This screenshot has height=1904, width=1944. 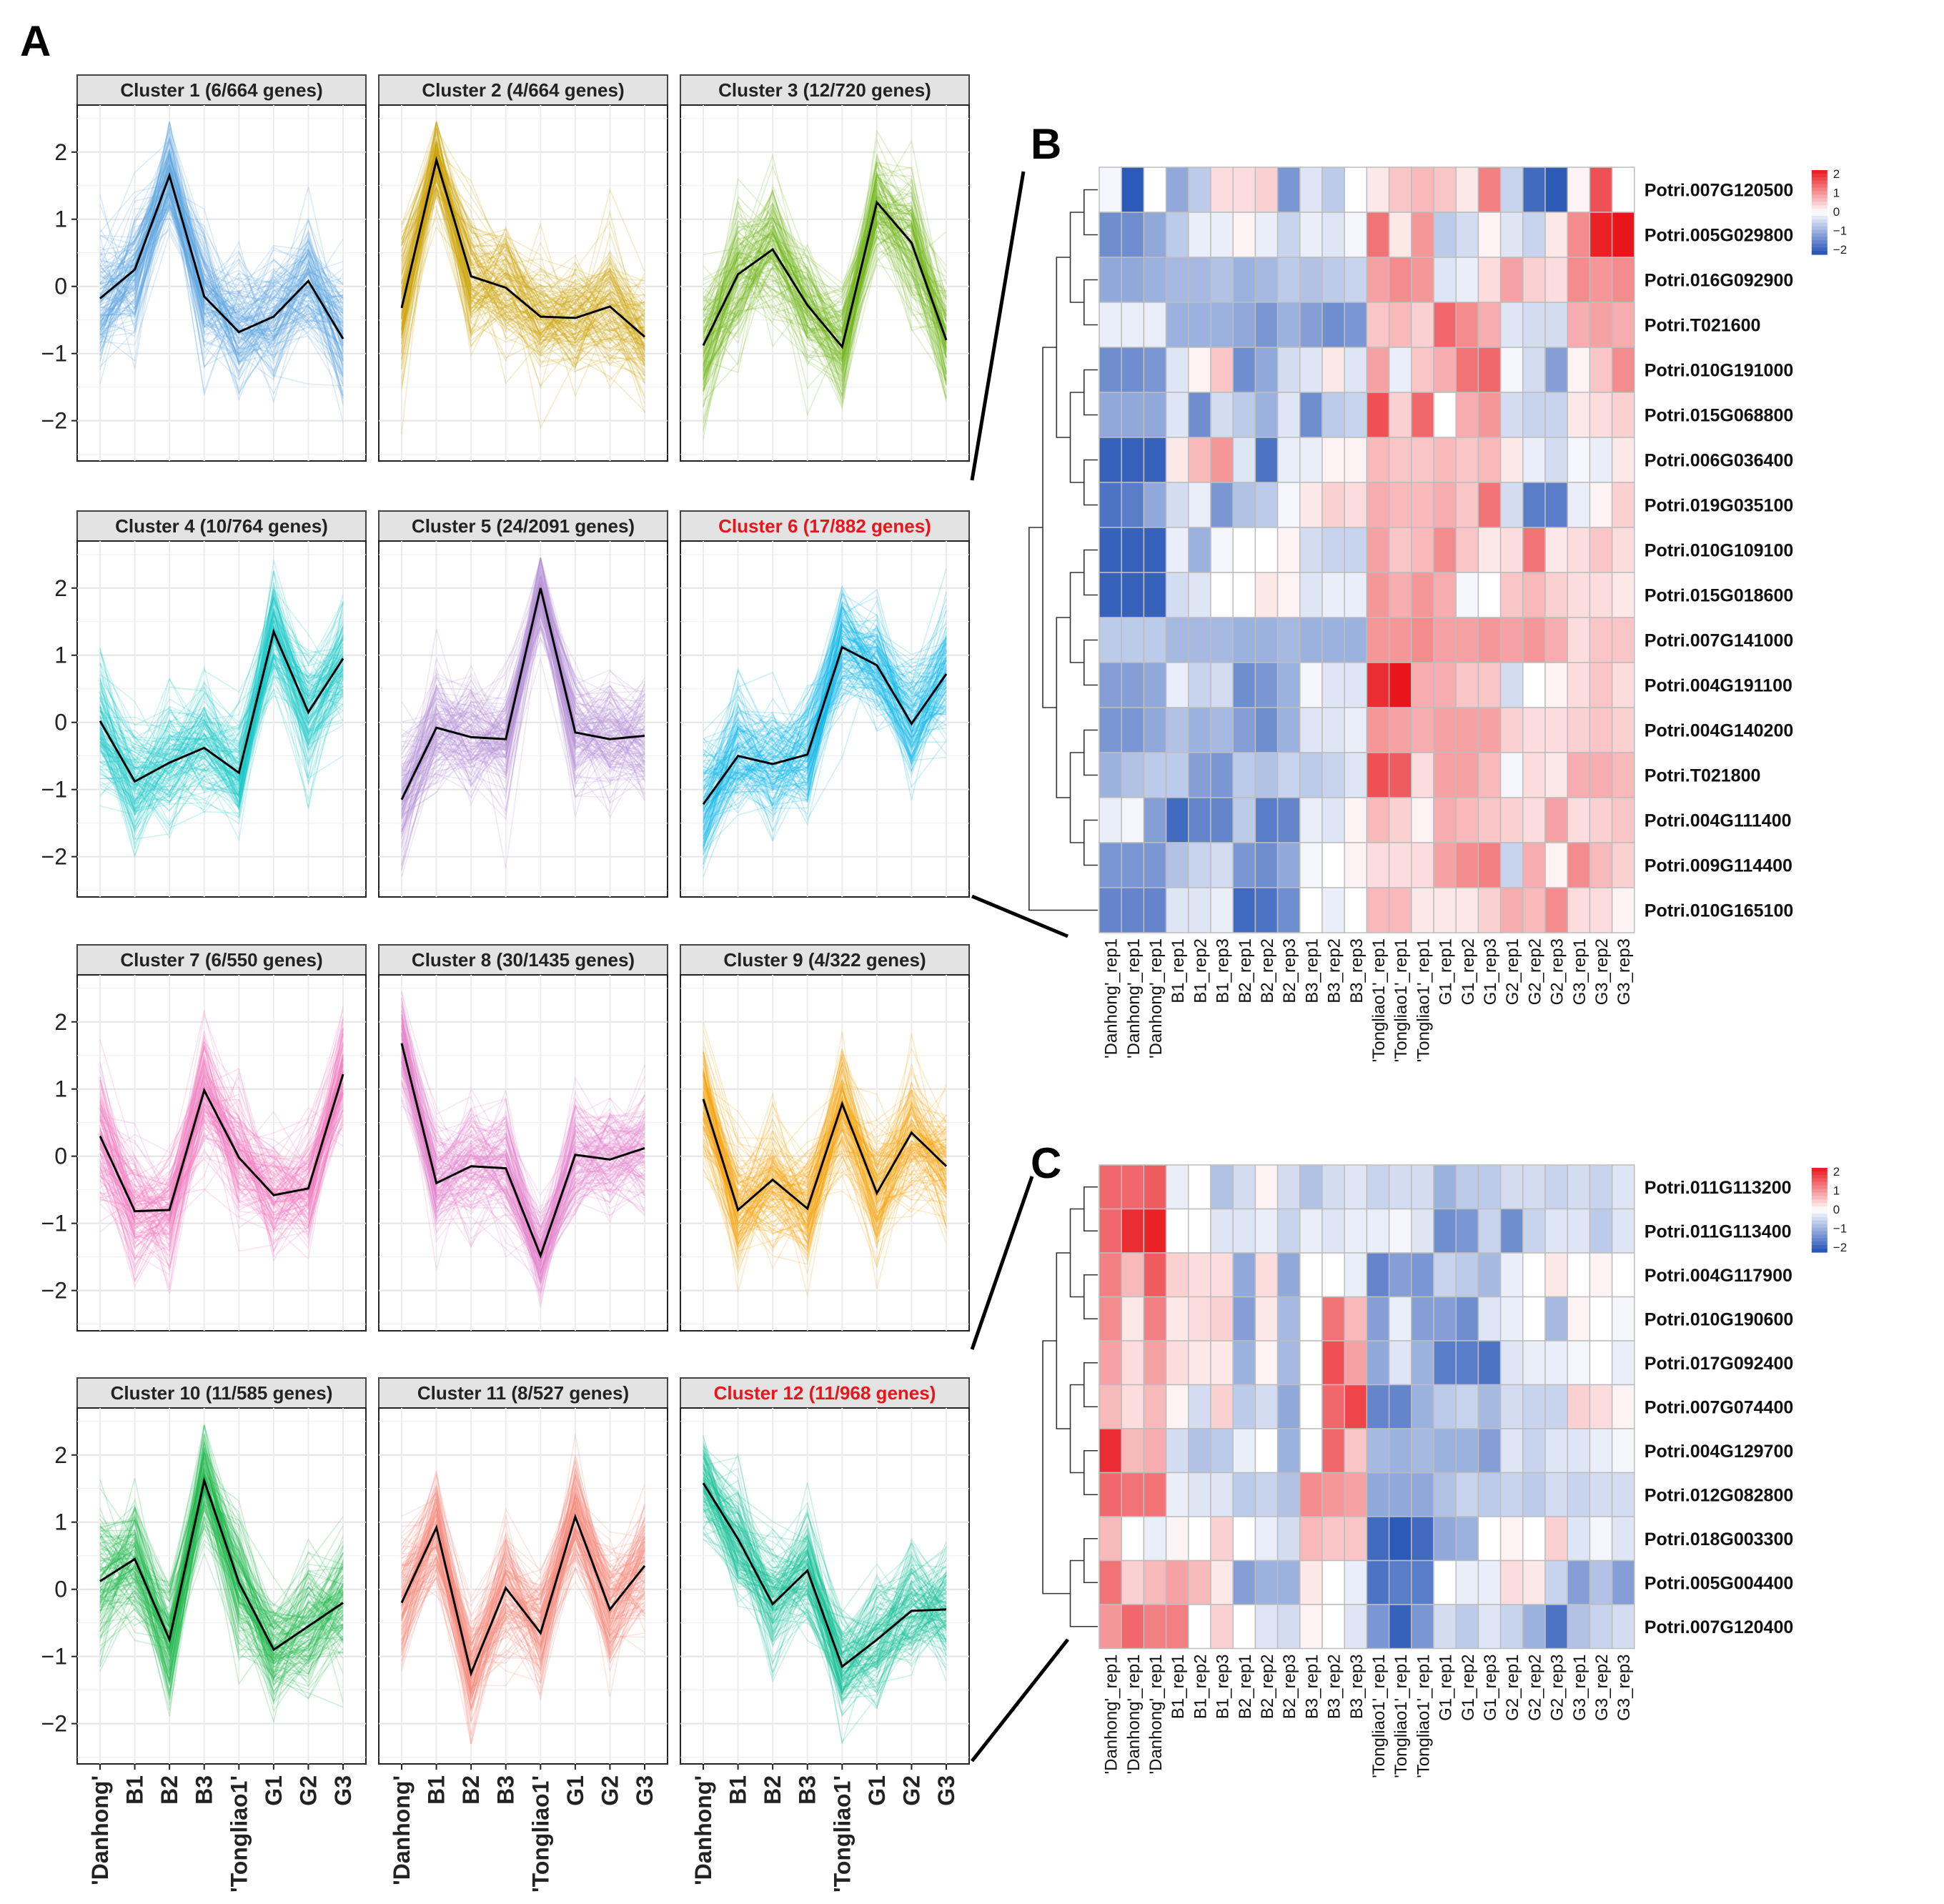 I want to click on legend-swatch, so click(x=1820, y=1205).